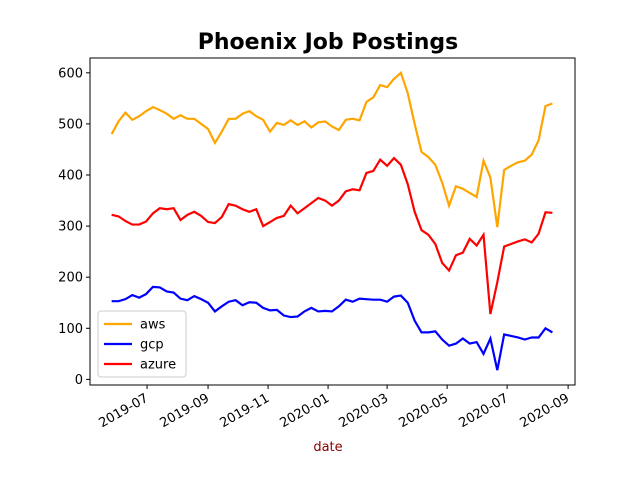  Describe the element at coordinates (152, 345) in the screenshot. I see `legend-label: gcp` at that location.